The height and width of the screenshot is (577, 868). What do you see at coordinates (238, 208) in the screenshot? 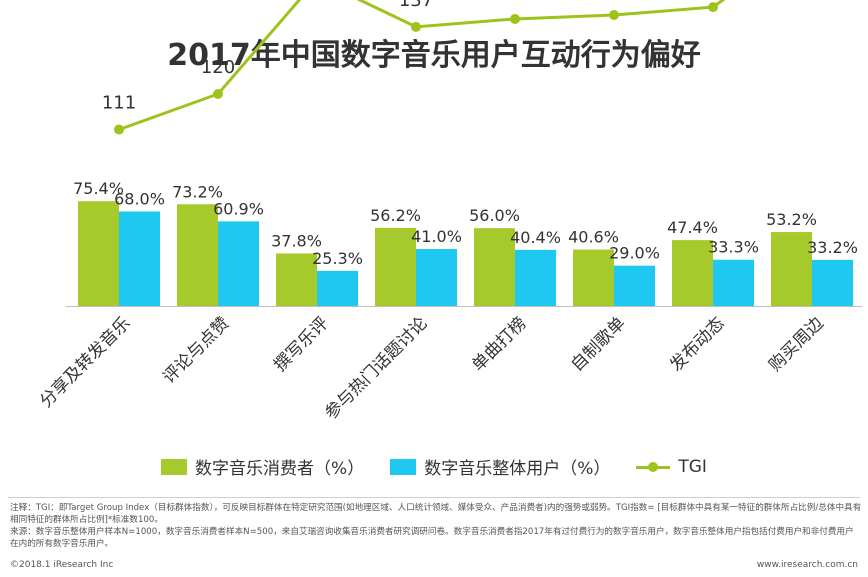
I see `data-label-all-users: 60.9%` at bounding box center [238, 208].